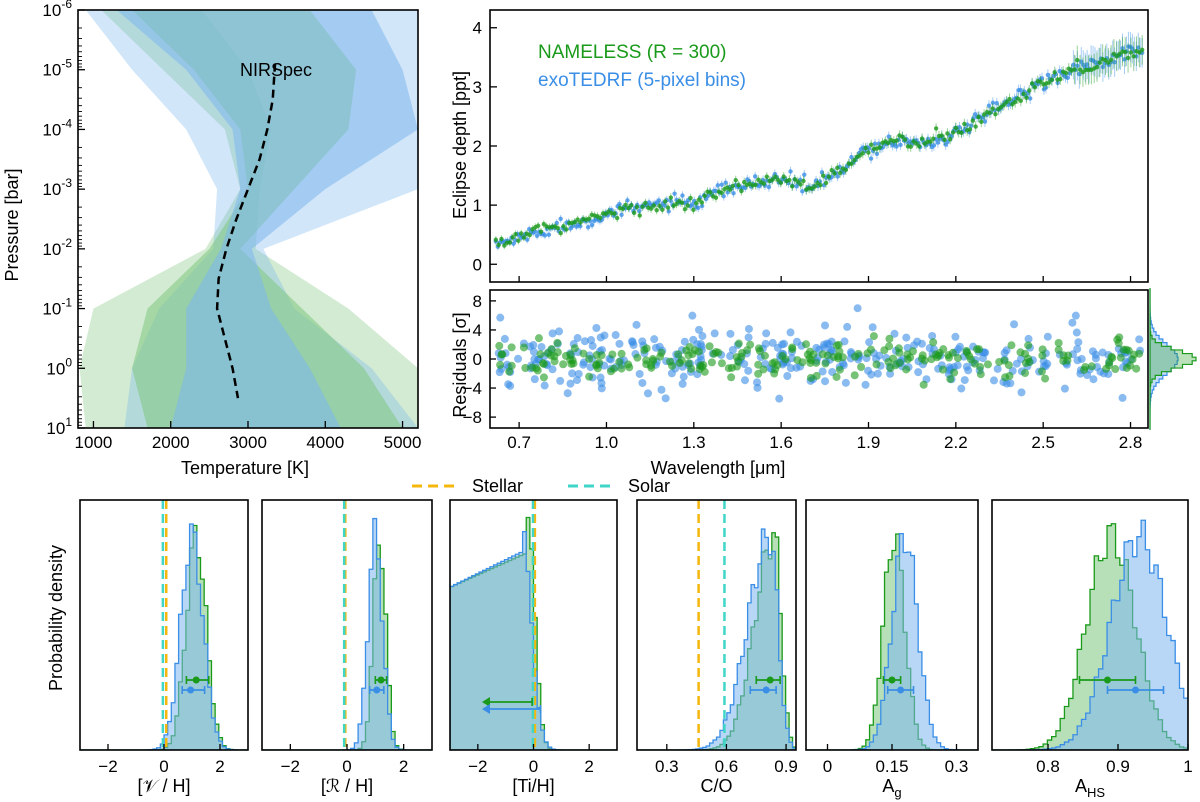  I want to click on posterior-median-nameless, so click(1107, 680).